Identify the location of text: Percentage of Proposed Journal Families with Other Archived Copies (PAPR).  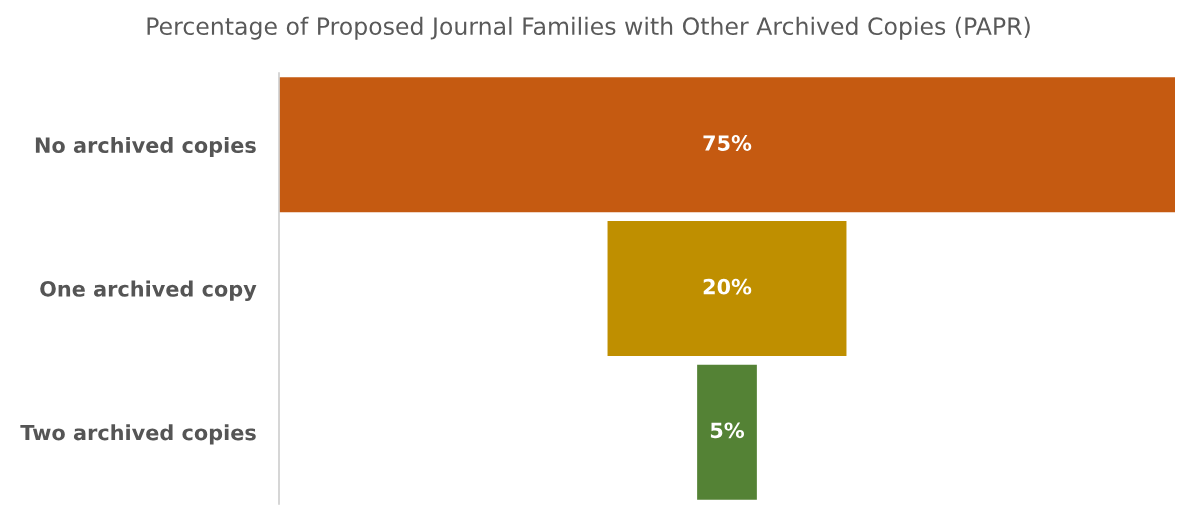
(588, 28).